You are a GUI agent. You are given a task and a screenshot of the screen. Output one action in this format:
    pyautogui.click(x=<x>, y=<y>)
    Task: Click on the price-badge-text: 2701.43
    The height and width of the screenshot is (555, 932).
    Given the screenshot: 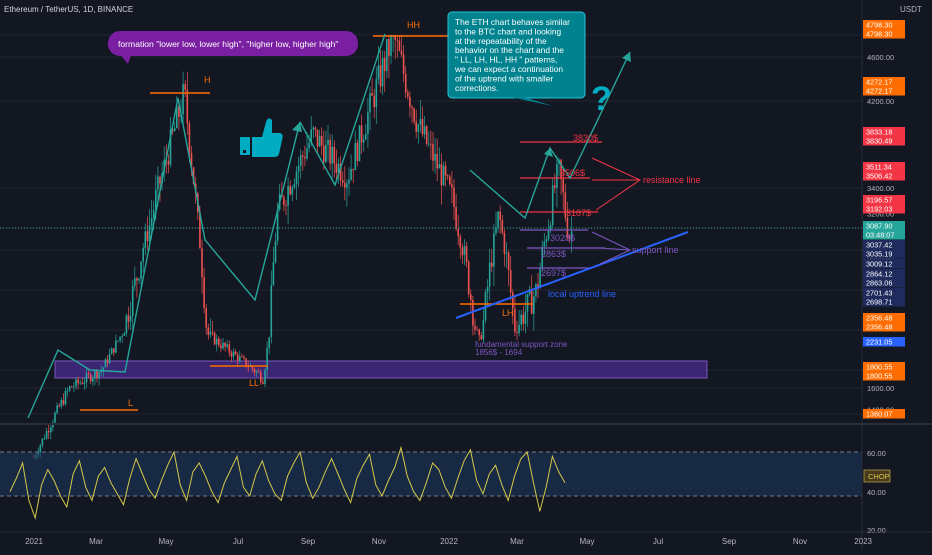 What is the action you would take?
    pyautogui.click(x=879, y=293)
    